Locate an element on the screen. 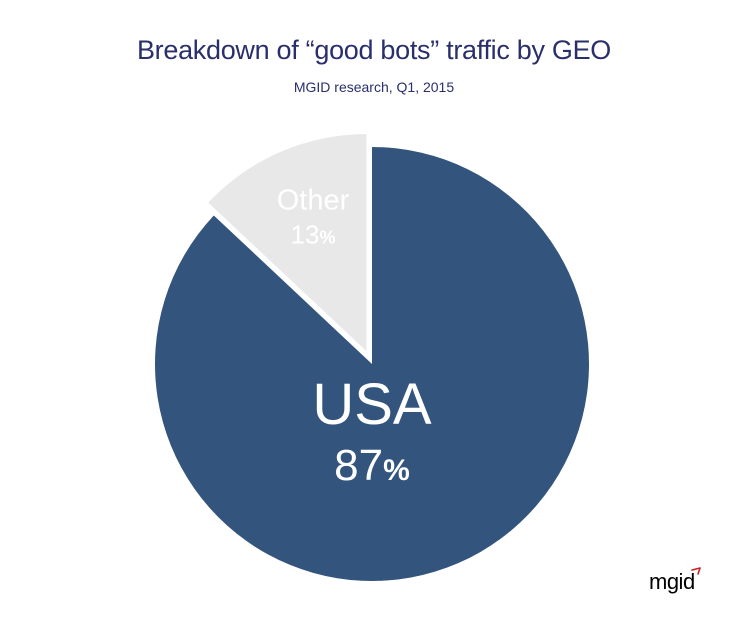 This screenshot has width=748, height=635. chart-subtitle: MGID research, Q1, 2015 is located at coordinates (374, 87).